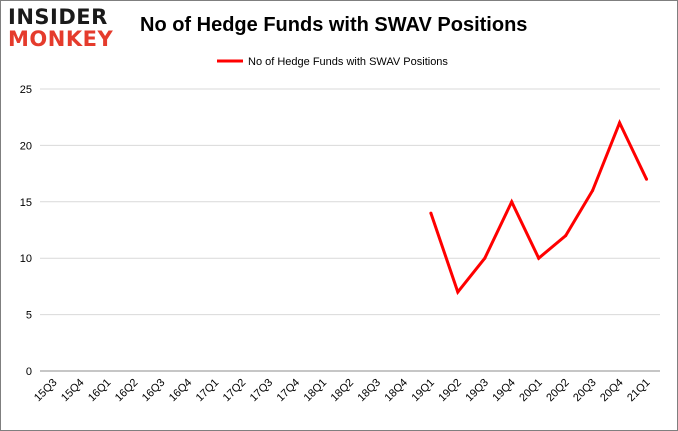 The image size is (678, 431). I want to click on chart-title: No of Hedge Funds with SWAV Positions, so click(334, 25).